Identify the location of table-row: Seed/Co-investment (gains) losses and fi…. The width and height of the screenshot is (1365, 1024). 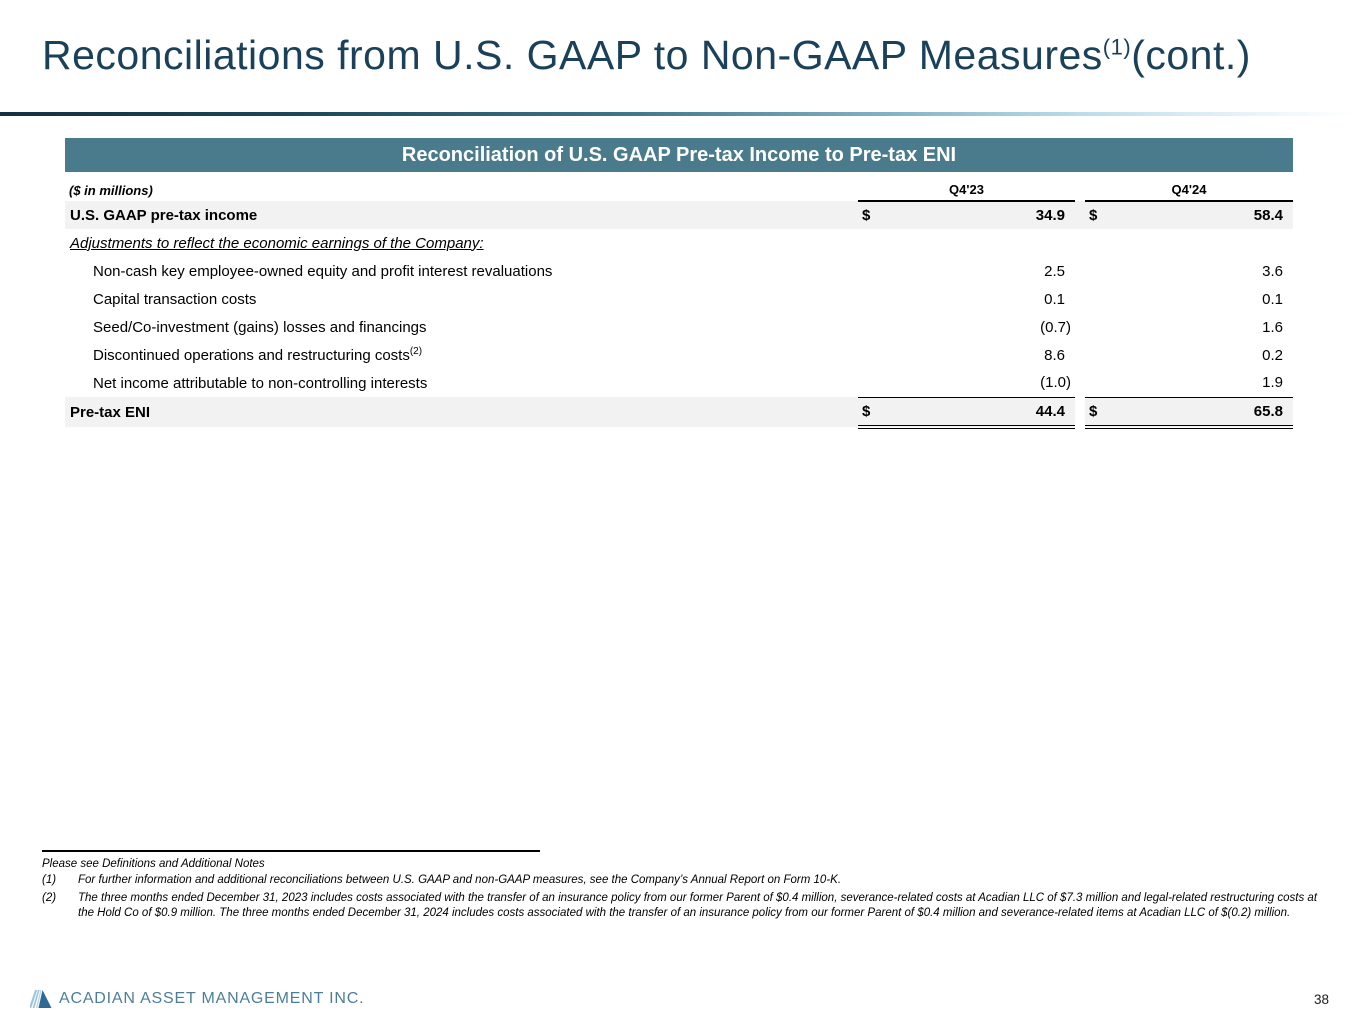
(679, 327).